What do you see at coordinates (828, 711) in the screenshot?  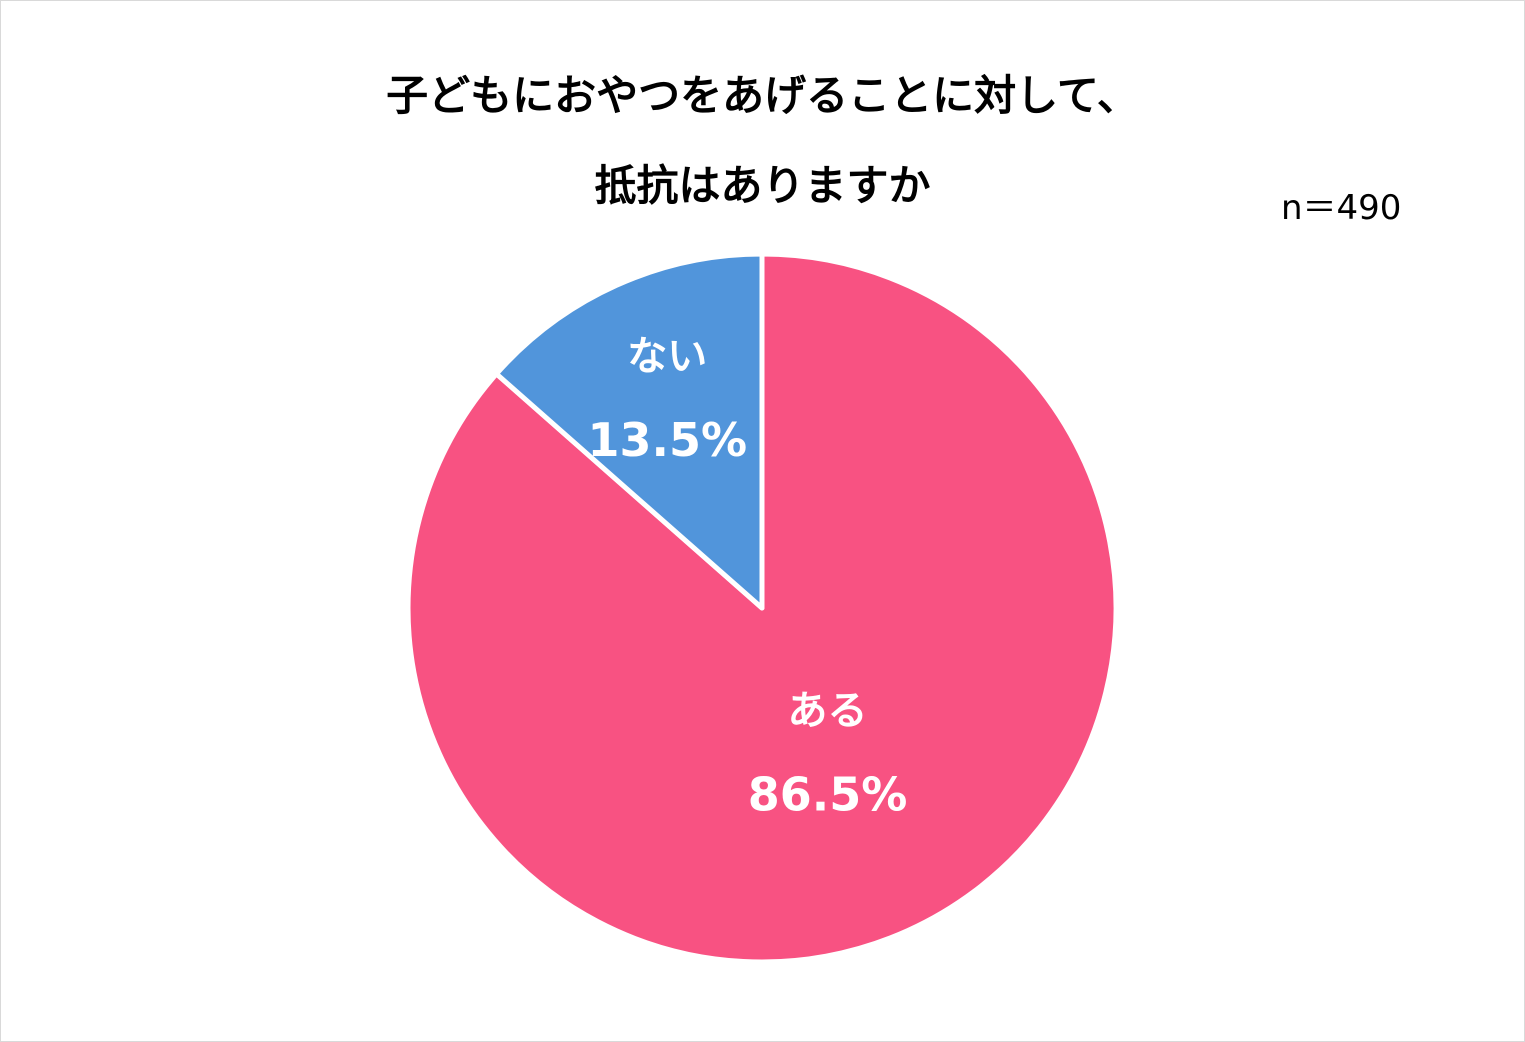 I see `slice-category-label-0: ある` at bounding box center [828, 711].